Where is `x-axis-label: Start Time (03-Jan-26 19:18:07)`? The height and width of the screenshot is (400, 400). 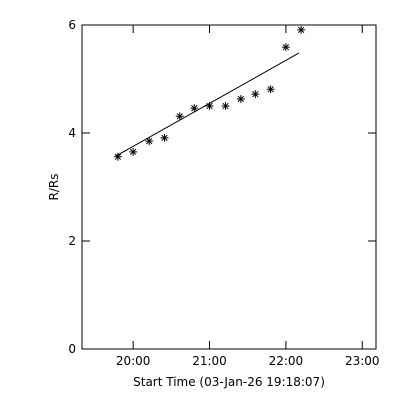 x-axis-label: Start Time (03-Jan-26 19:18:07) is located at coordinates (229, 382).